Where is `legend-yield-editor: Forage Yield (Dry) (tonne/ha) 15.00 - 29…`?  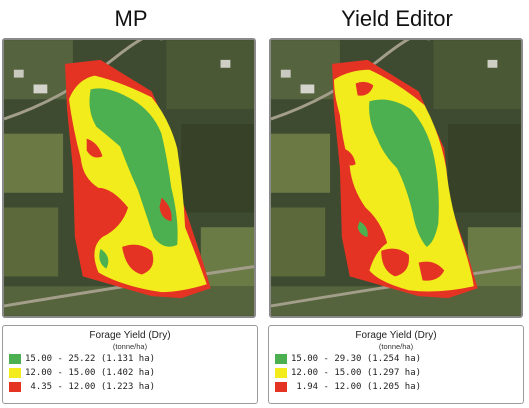
legend-yield-editor: Forage Yield (Dry) (tonne/ha) 15.00 - 29… is located at coordinates (396, 364).